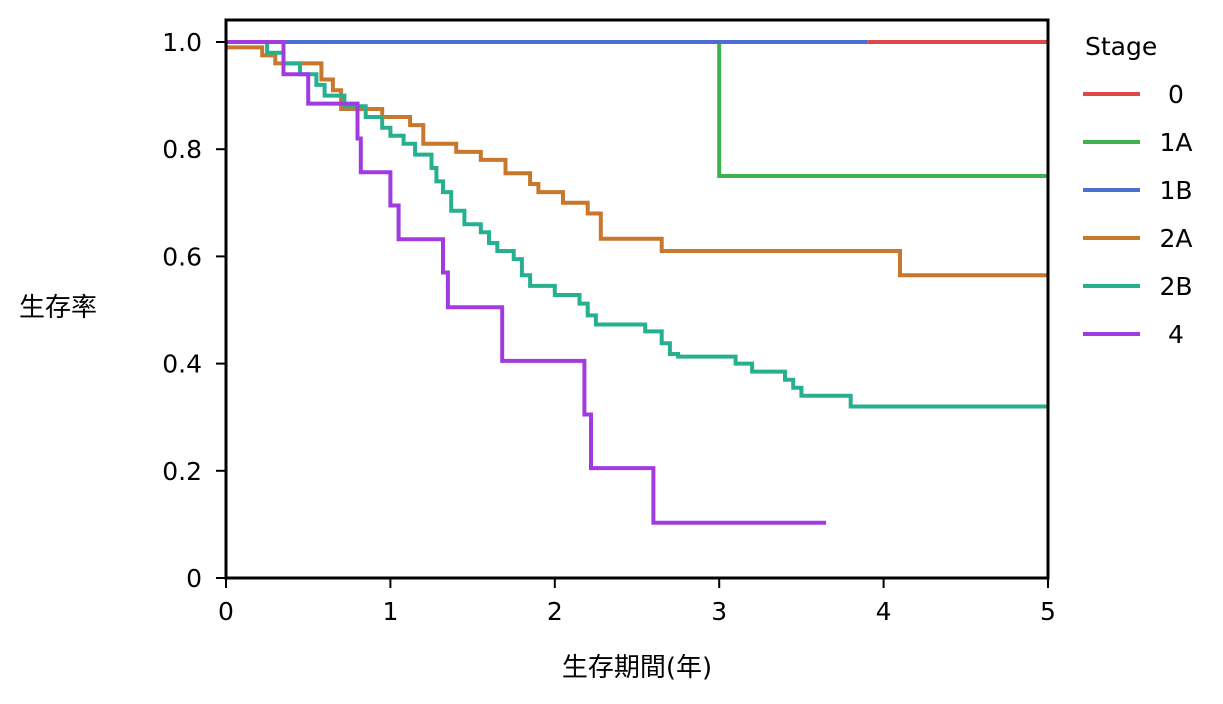  What do you see at coordinates (1175, 286) in the screenshot?
I see `legend-label-2b: 2B` at bounding box center [1175, 286].